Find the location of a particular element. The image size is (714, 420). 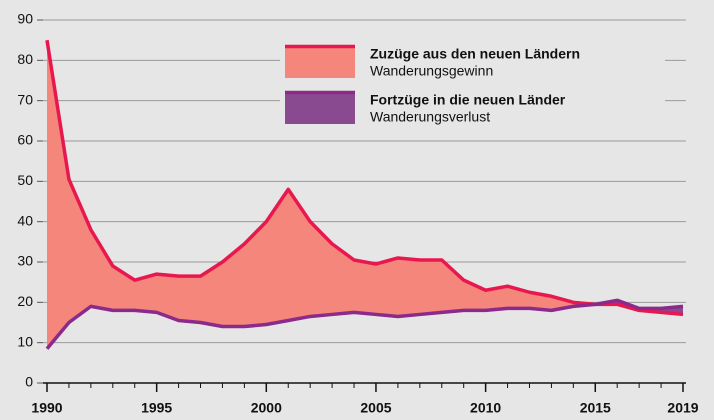

y-tick-label: 60 is located at coordinates (25, 140).